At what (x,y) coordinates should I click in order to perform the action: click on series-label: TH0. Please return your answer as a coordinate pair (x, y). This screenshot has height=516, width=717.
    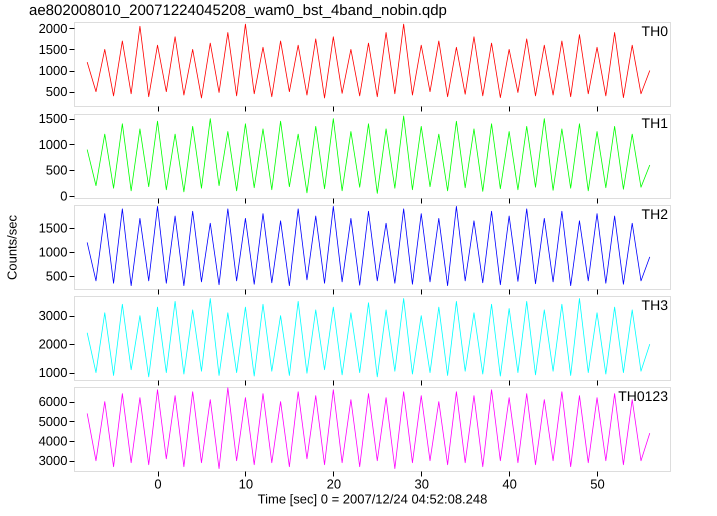
    Looking at the image, I should click on (655, 31).